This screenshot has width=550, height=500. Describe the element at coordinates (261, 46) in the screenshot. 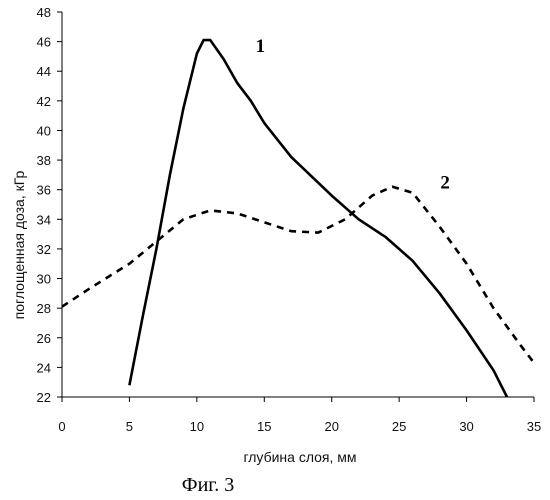

I see `series-label-1: 1` at that location.